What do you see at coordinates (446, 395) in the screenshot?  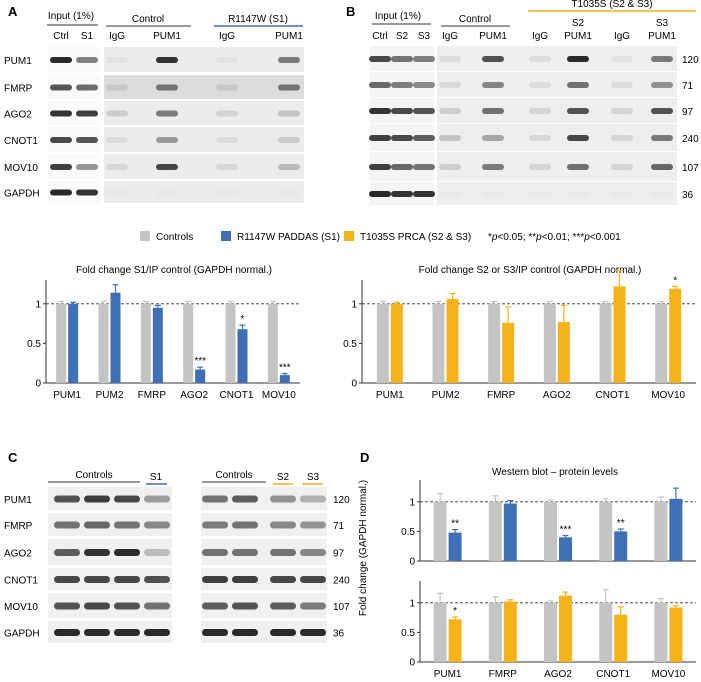 I see `x-tick-label: PUM2` at bounding box center [446, 395].